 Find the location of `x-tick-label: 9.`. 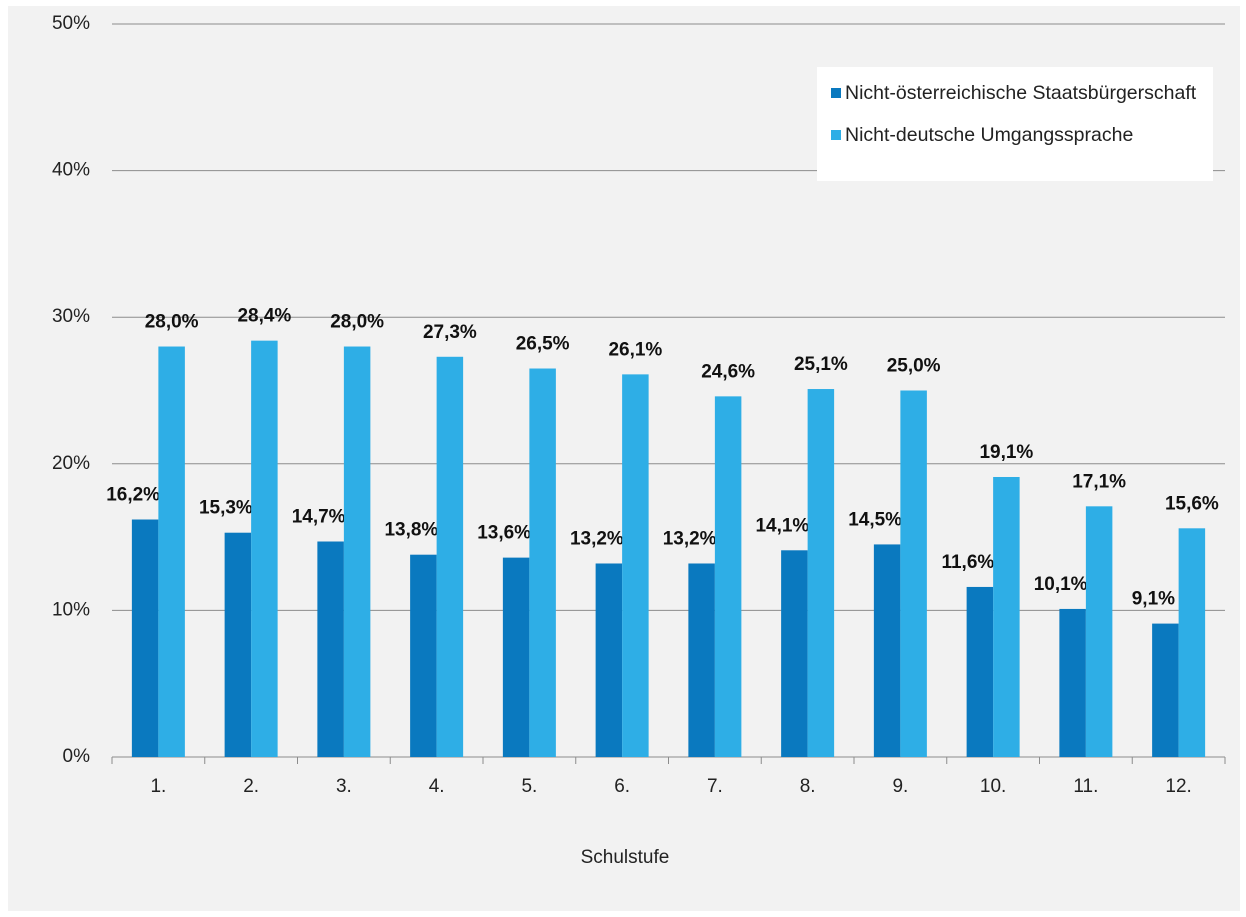

x-tick-label: 9. is located at coordinates (900, 786).